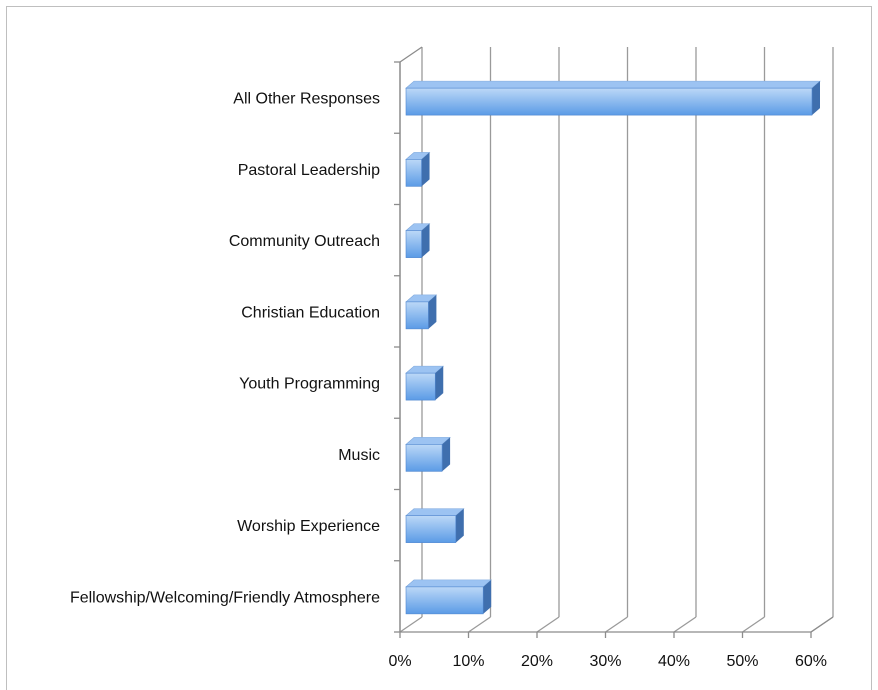 This screenshot has width=878, height=690. What do you see at coordinates (308, 526) in the screenshot?
I see `category-label: Worship Experience` at bounding box center [308, 526].